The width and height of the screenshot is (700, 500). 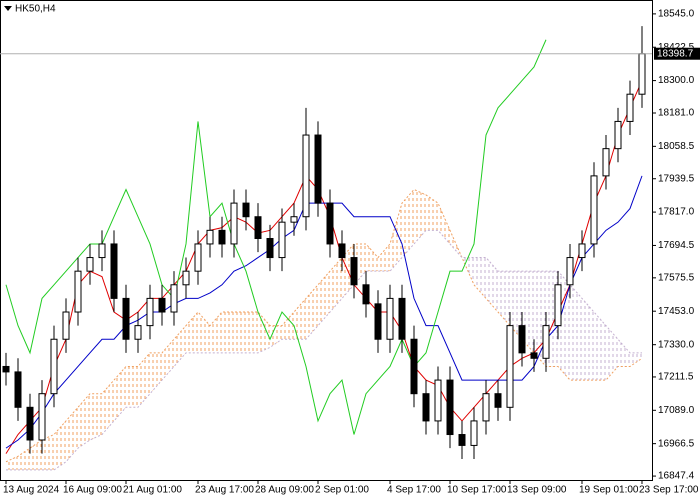 I want to click on axis-bg, so click(x=676, y=250).